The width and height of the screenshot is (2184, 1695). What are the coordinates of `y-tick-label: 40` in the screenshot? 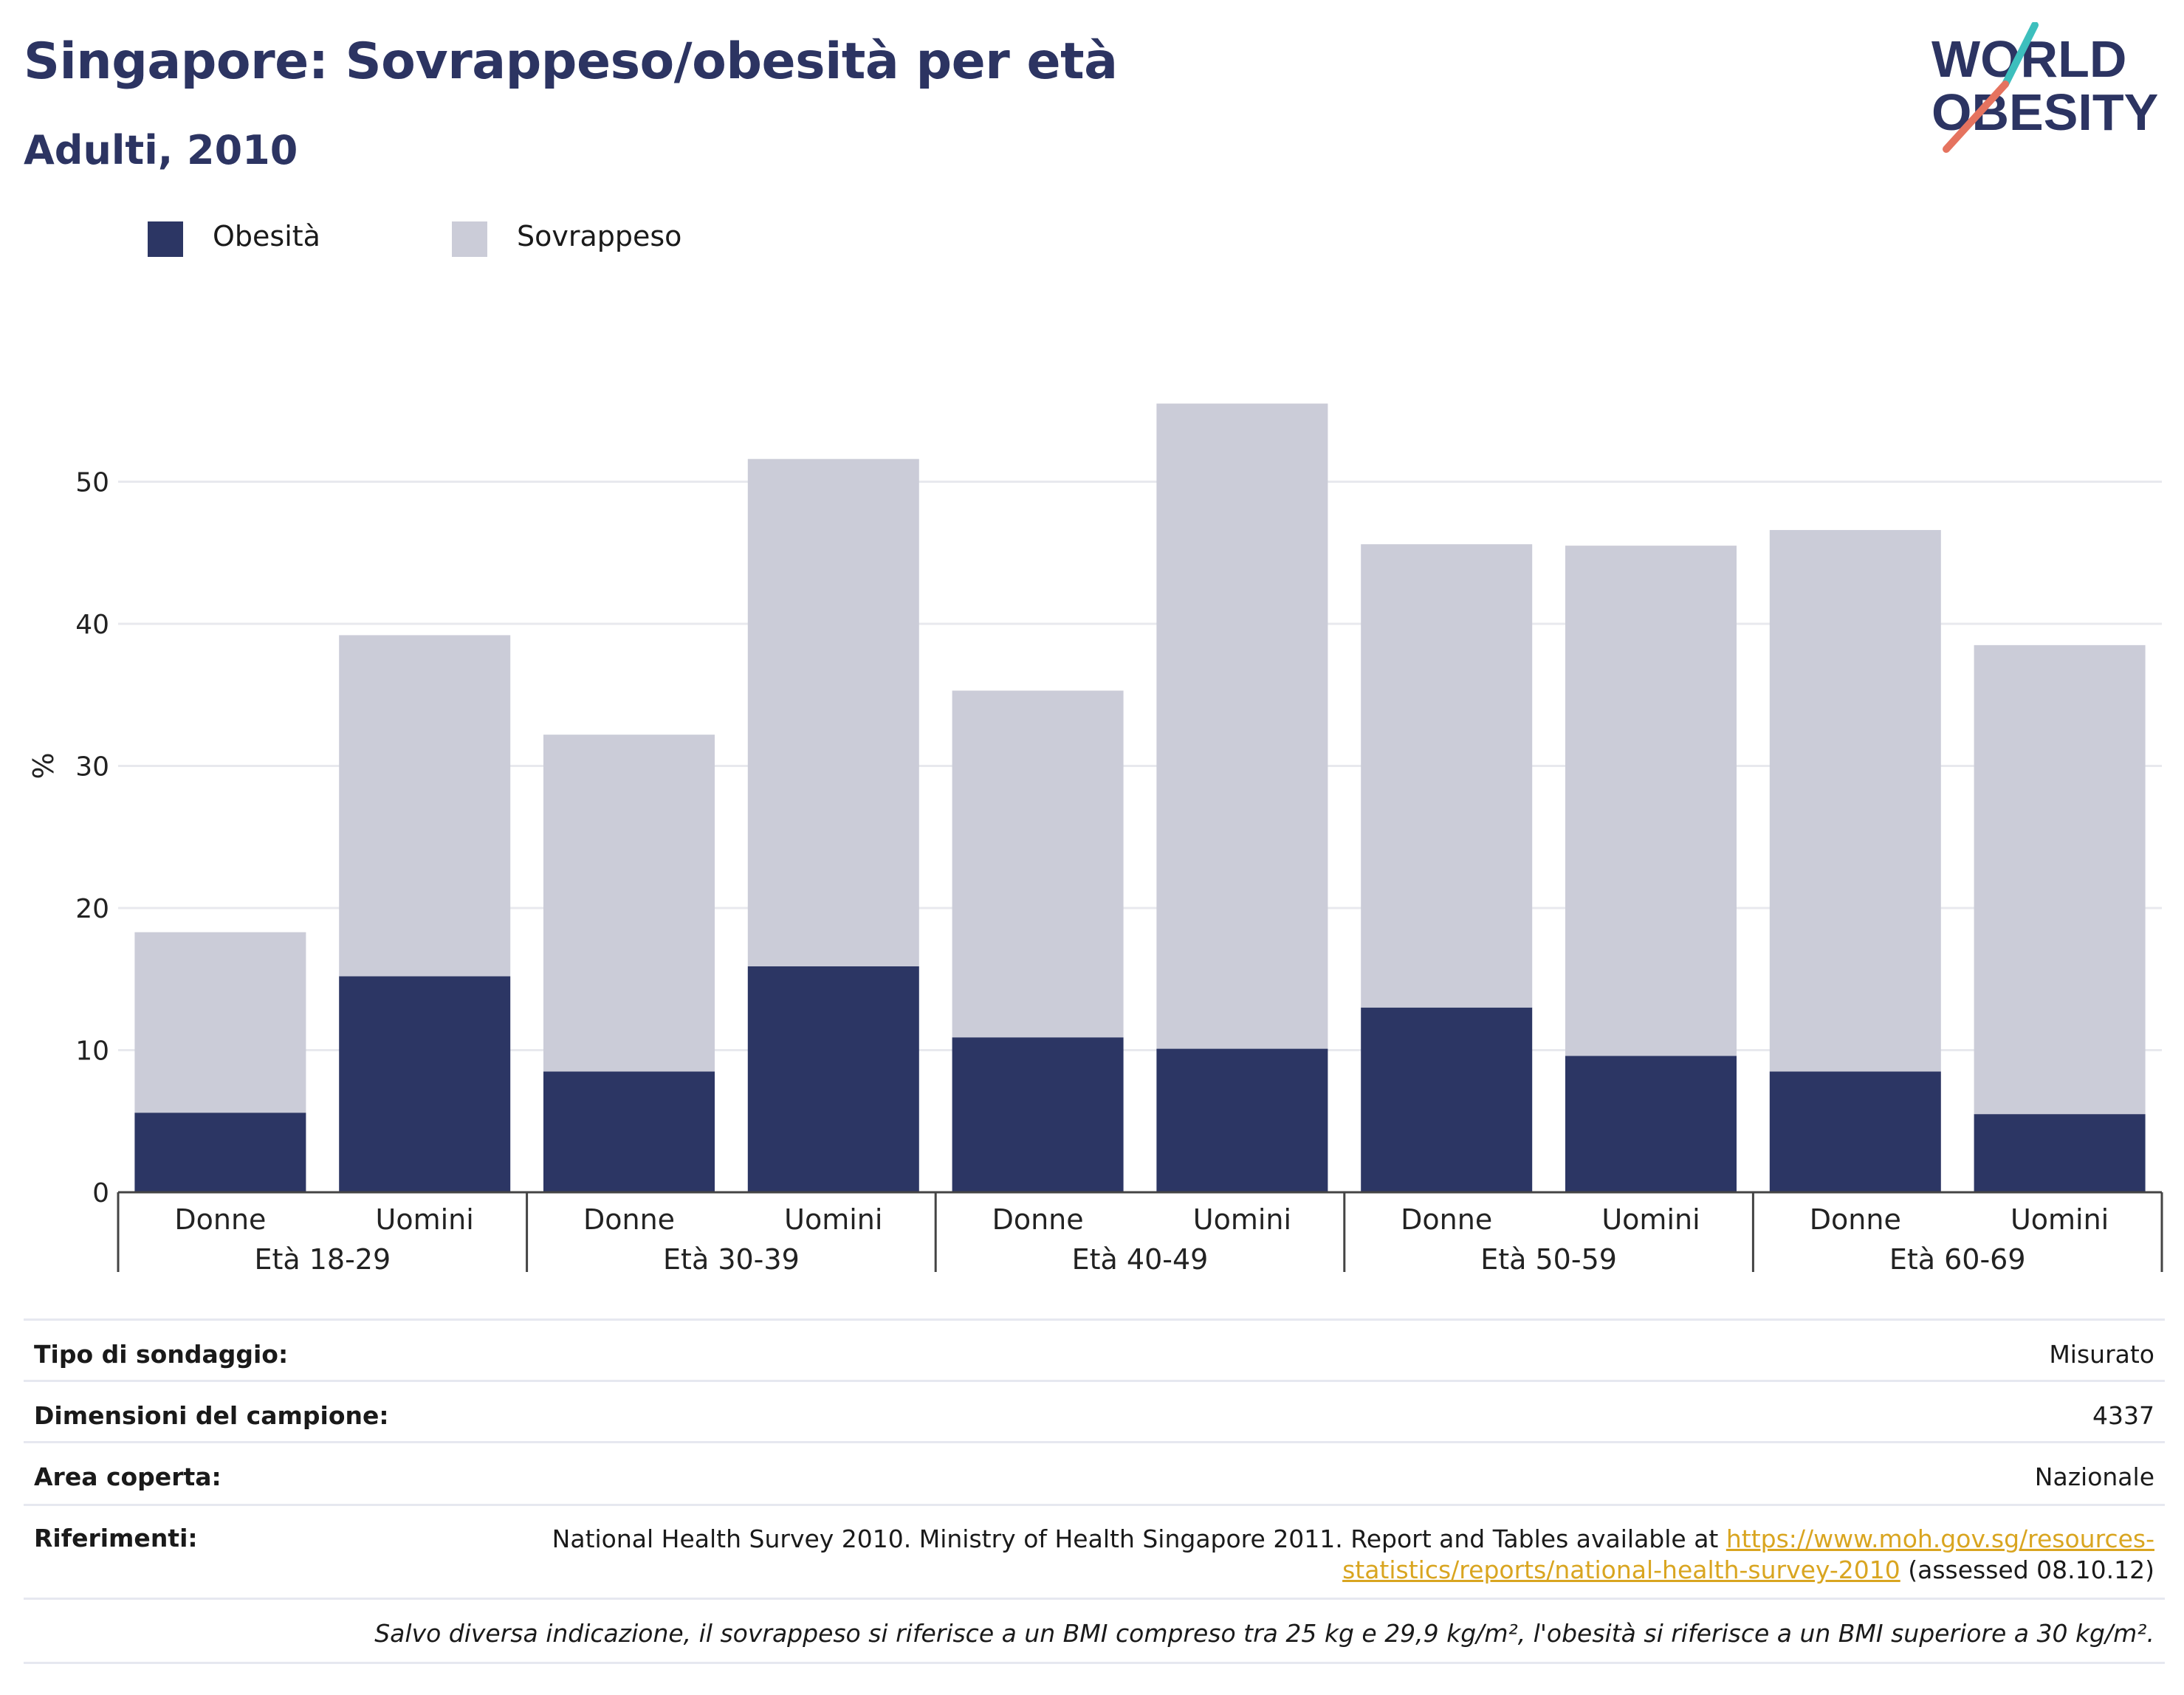 It's located at (92, 625).